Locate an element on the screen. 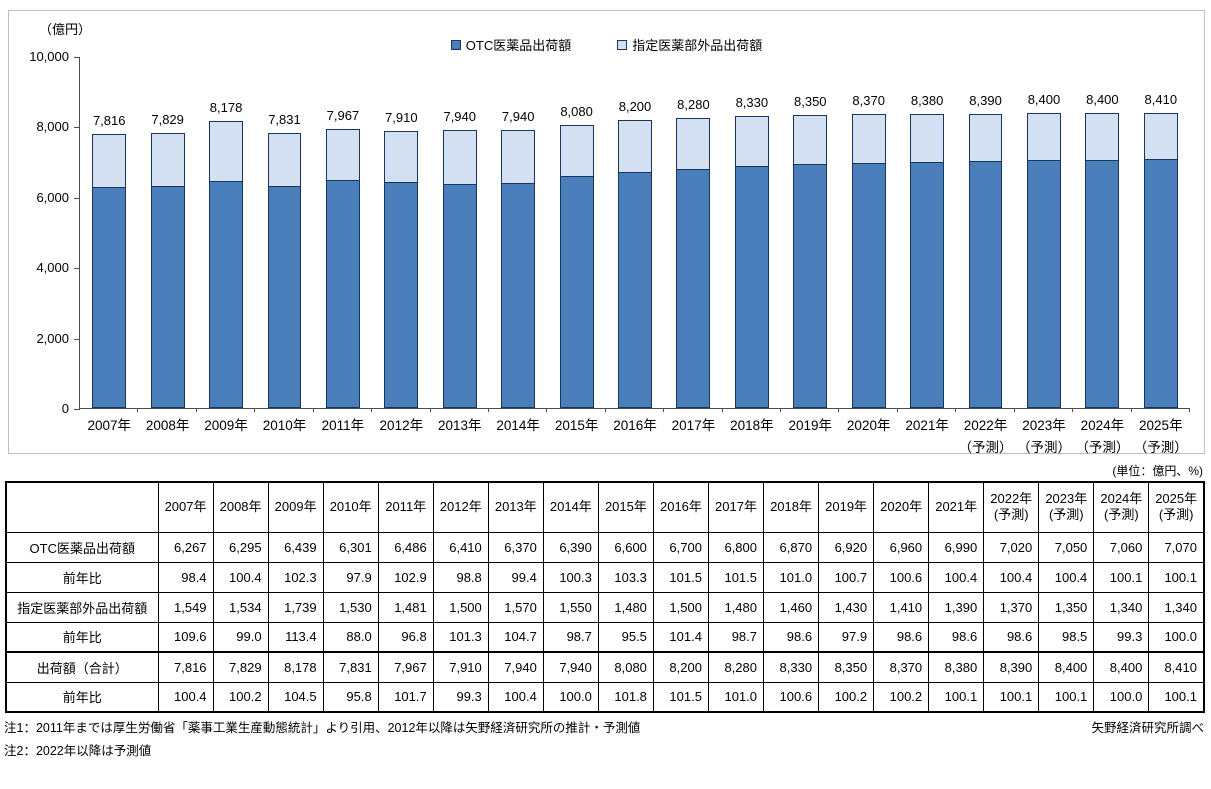 This screenshot has width=1211, height=789. bar-slot: 7,816 is located at coordinates (109, 232).